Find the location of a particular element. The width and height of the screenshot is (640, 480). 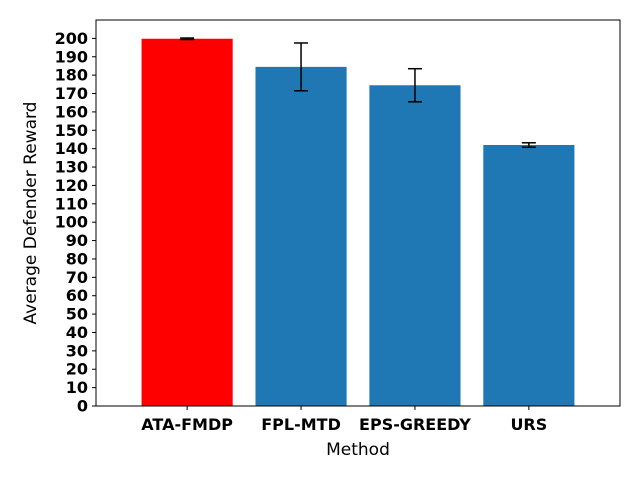

x-axis-label: Method is located at coordinates (358, 450).